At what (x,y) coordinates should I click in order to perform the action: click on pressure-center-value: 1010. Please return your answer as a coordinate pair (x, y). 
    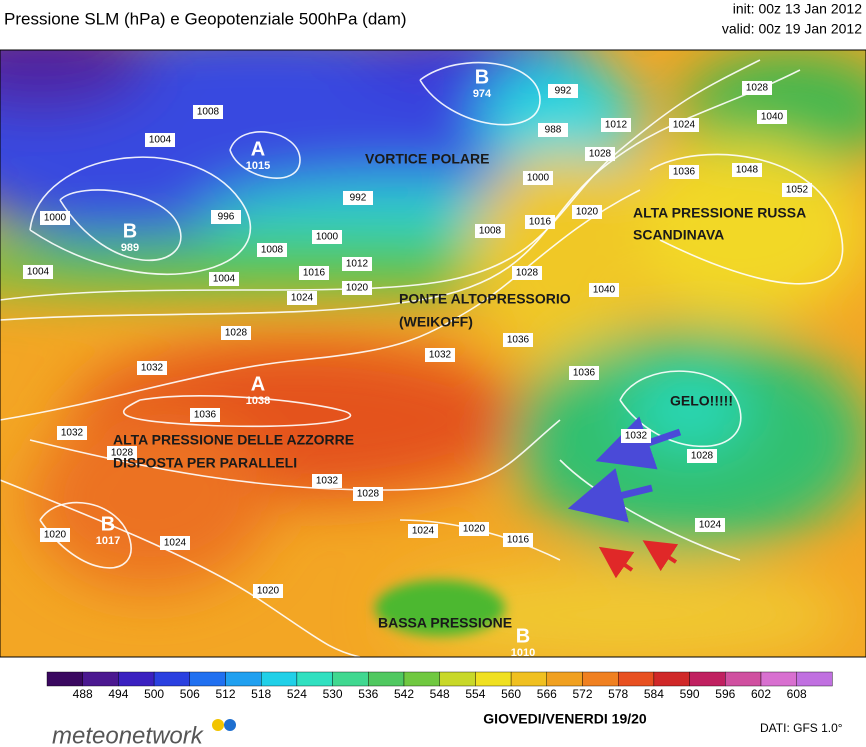
    Looking at the image, I should click on (523, 653).